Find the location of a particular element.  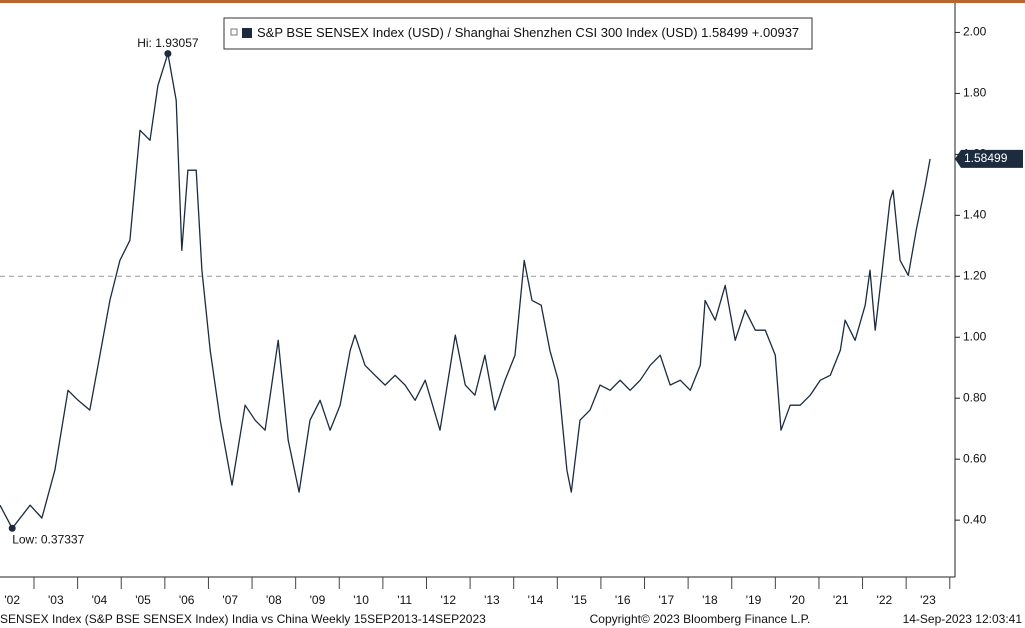

y-tick-label: 0.80 is located at coordinates (975, 397).